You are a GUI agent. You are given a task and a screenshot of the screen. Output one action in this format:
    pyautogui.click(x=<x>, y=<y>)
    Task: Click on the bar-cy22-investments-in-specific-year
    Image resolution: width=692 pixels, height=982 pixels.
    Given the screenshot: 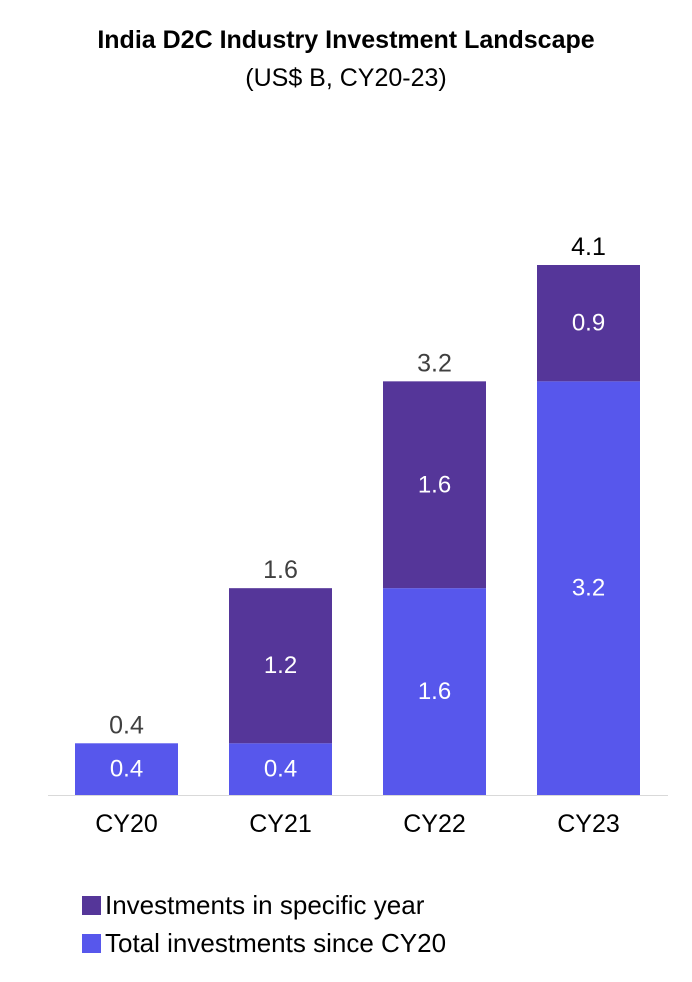 What is the action you would take?
    pyautogui.click(x=434, y=485)
    